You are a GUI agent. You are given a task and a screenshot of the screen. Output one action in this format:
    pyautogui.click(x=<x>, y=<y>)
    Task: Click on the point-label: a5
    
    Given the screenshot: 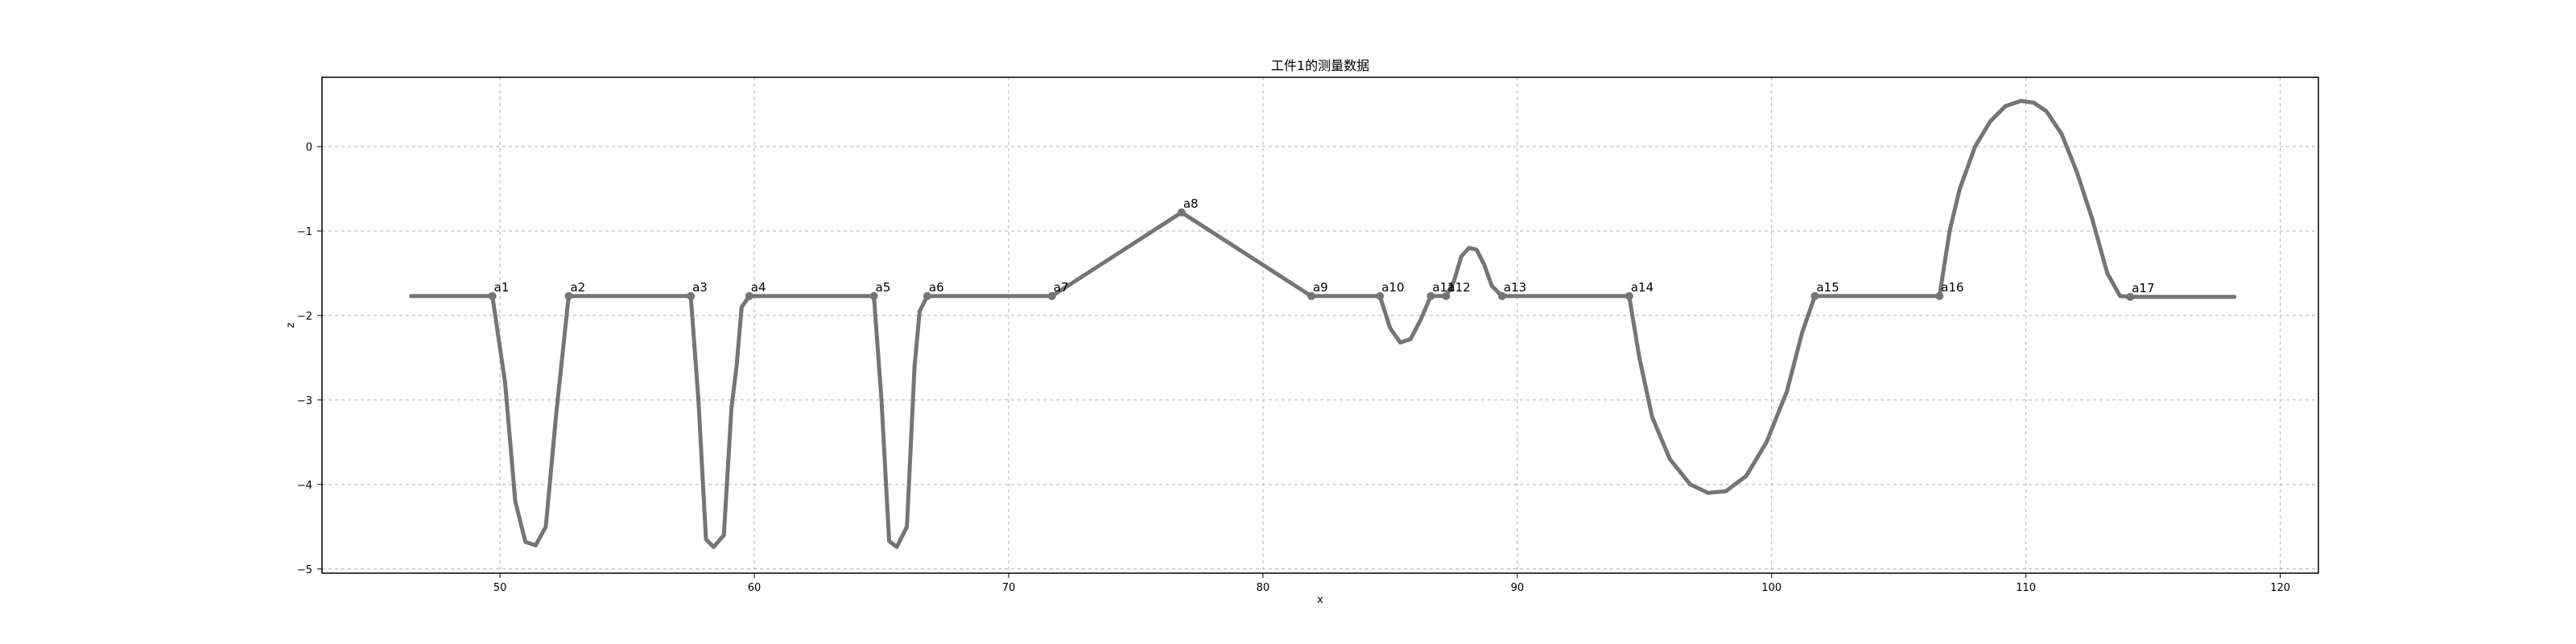 What is the action you would take?
    pyautogui.click(x=884, y=287)
    